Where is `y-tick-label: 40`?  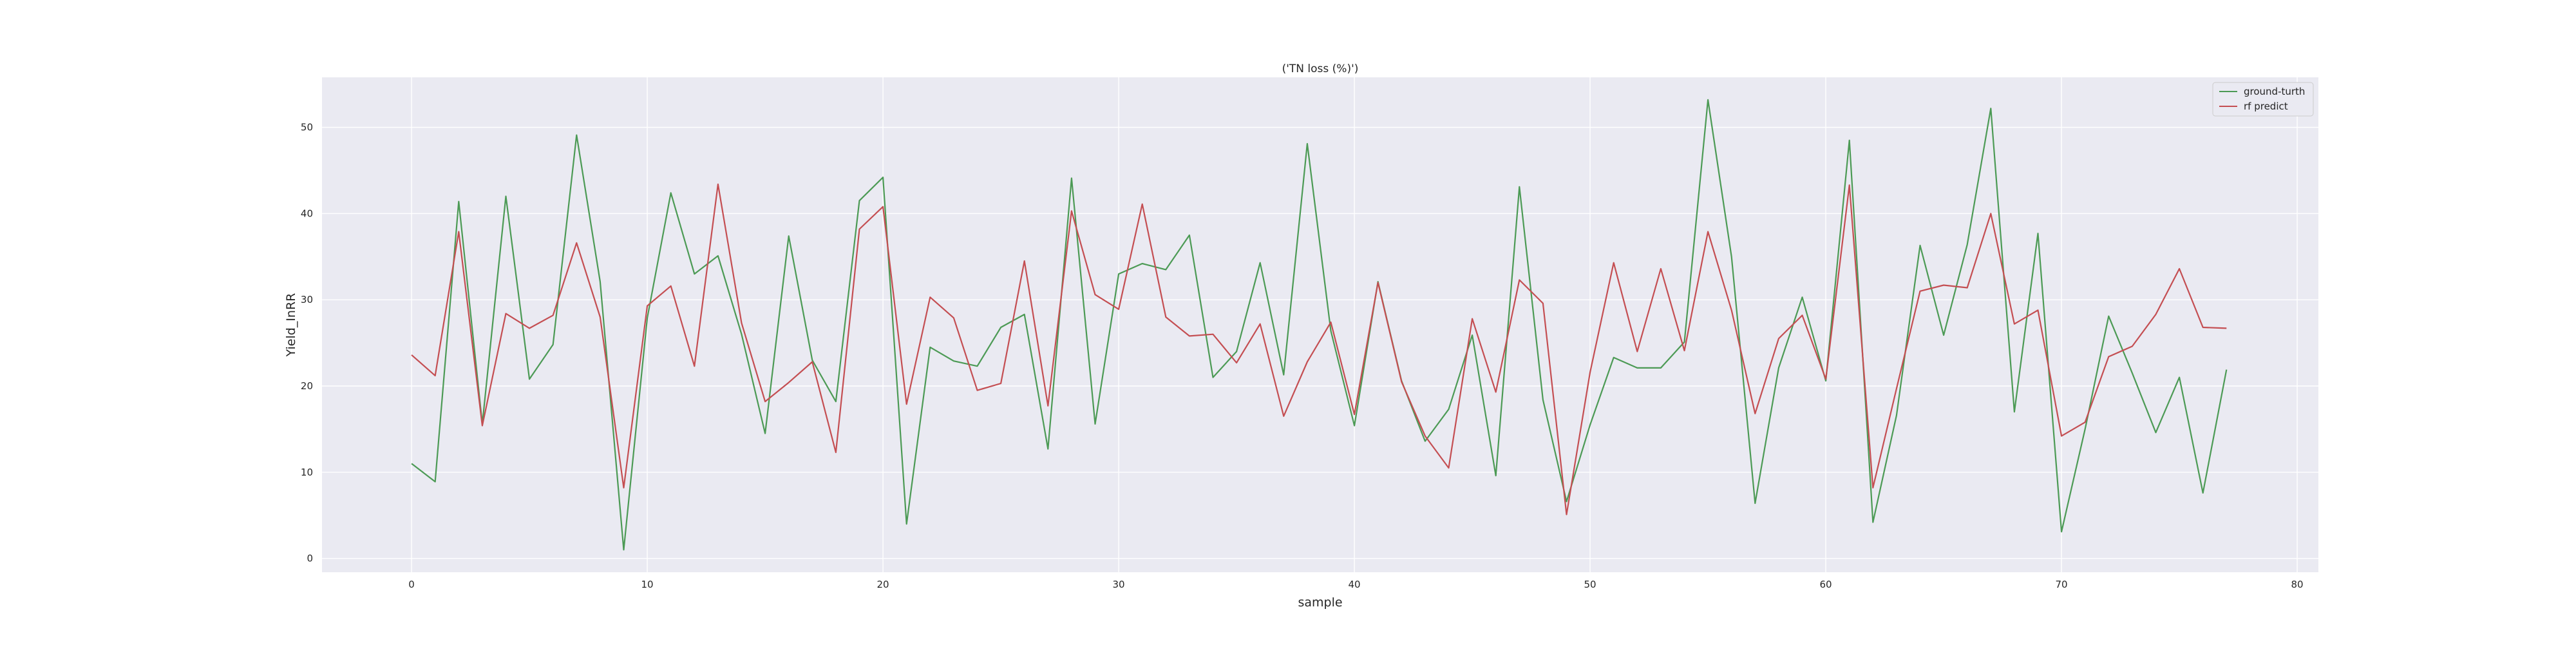 y-tick-label: 40 is located at coordinates (307, 213).